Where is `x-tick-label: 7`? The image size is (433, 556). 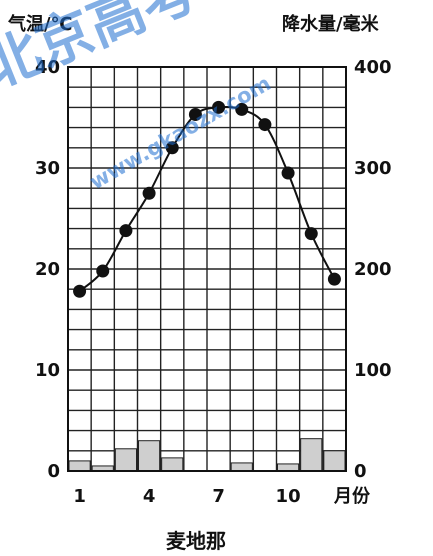 x-tick-label: 7 is located at coordinates (218, 496).